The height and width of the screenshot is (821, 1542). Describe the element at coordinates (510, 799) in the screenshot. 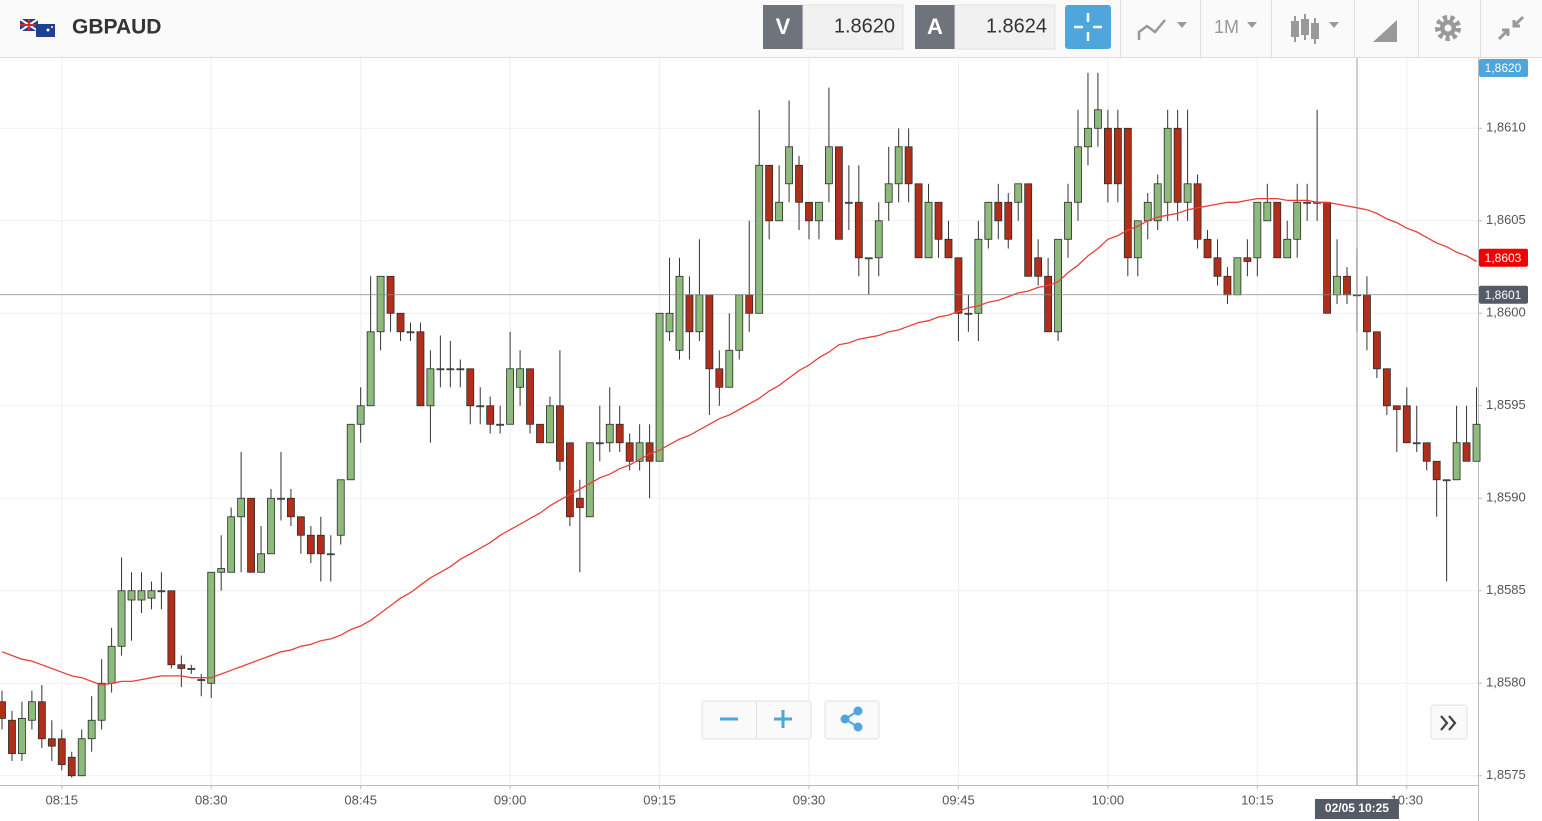

I see `x-tick-label: 09:00` at that location.